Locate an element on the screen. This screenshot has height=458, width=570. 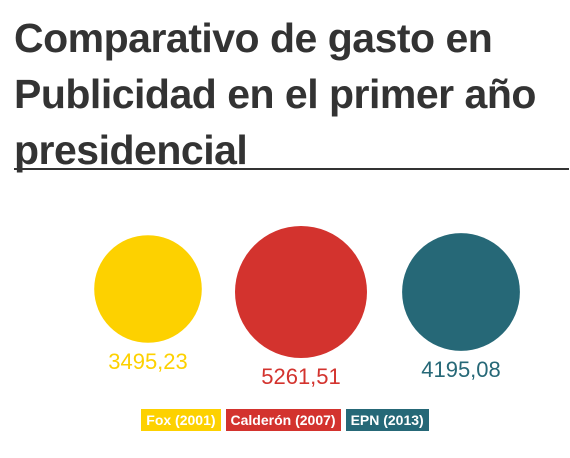
legend: Fox (2001) Calderón (2007) EPN (2013) is located at coordinates (285, 420).